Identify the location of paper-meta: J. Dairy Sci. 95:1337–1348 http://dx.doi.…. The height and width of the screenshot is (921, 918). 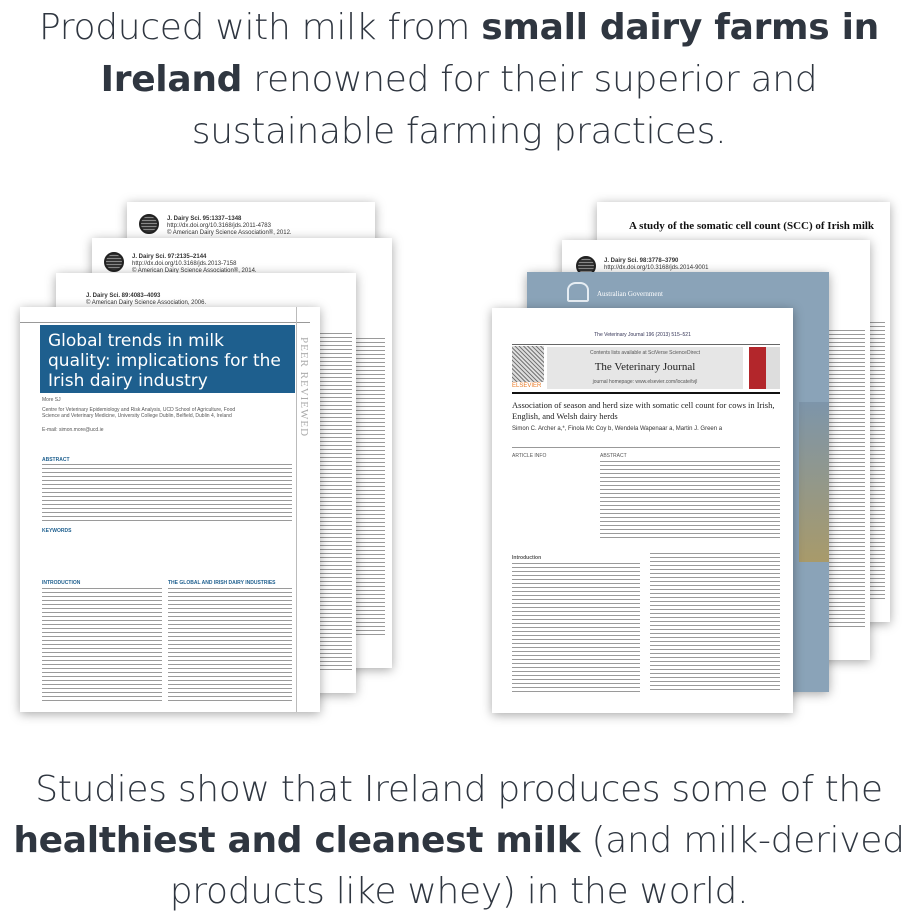
(229, 226).